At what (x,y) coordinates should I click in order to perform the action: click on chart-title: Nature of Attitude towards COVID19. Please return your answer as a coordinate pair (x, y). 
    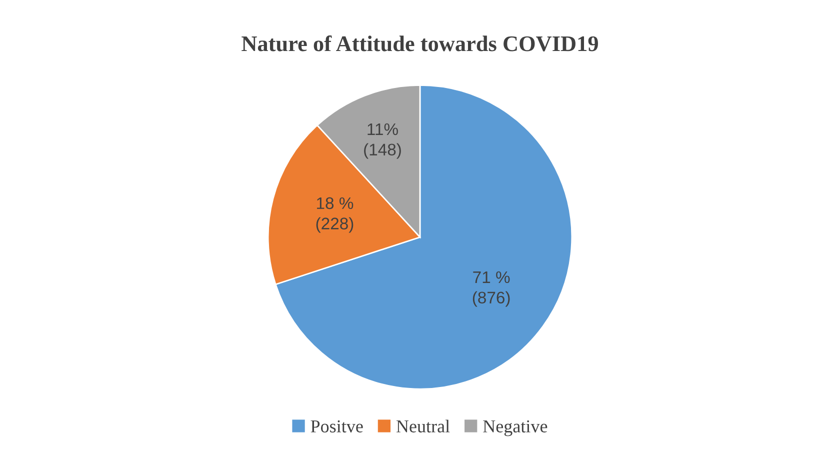
    Looking at the image, I should click on (420, 43).